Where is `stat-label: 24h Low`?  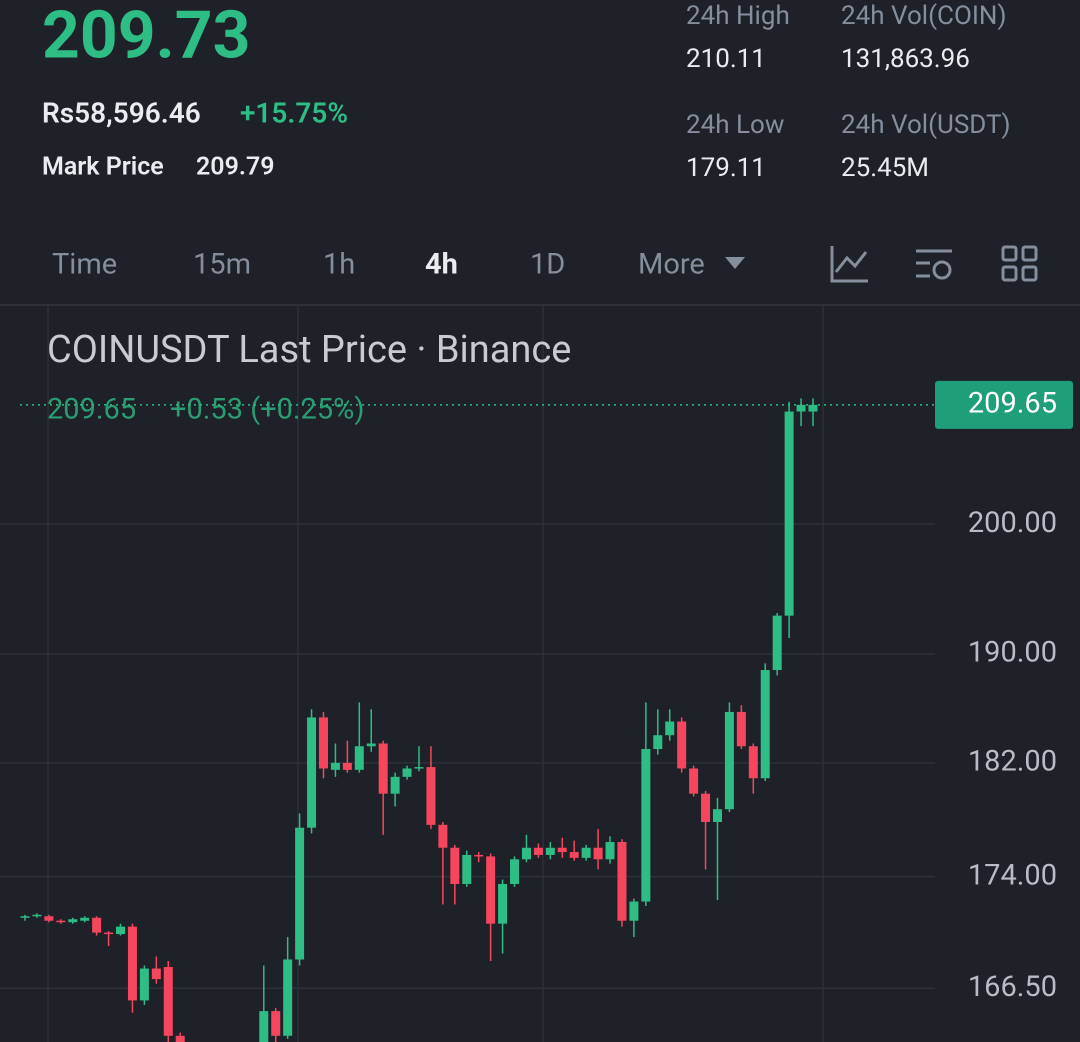 stat-label: 24h Low is located at coordinates (735, 125).